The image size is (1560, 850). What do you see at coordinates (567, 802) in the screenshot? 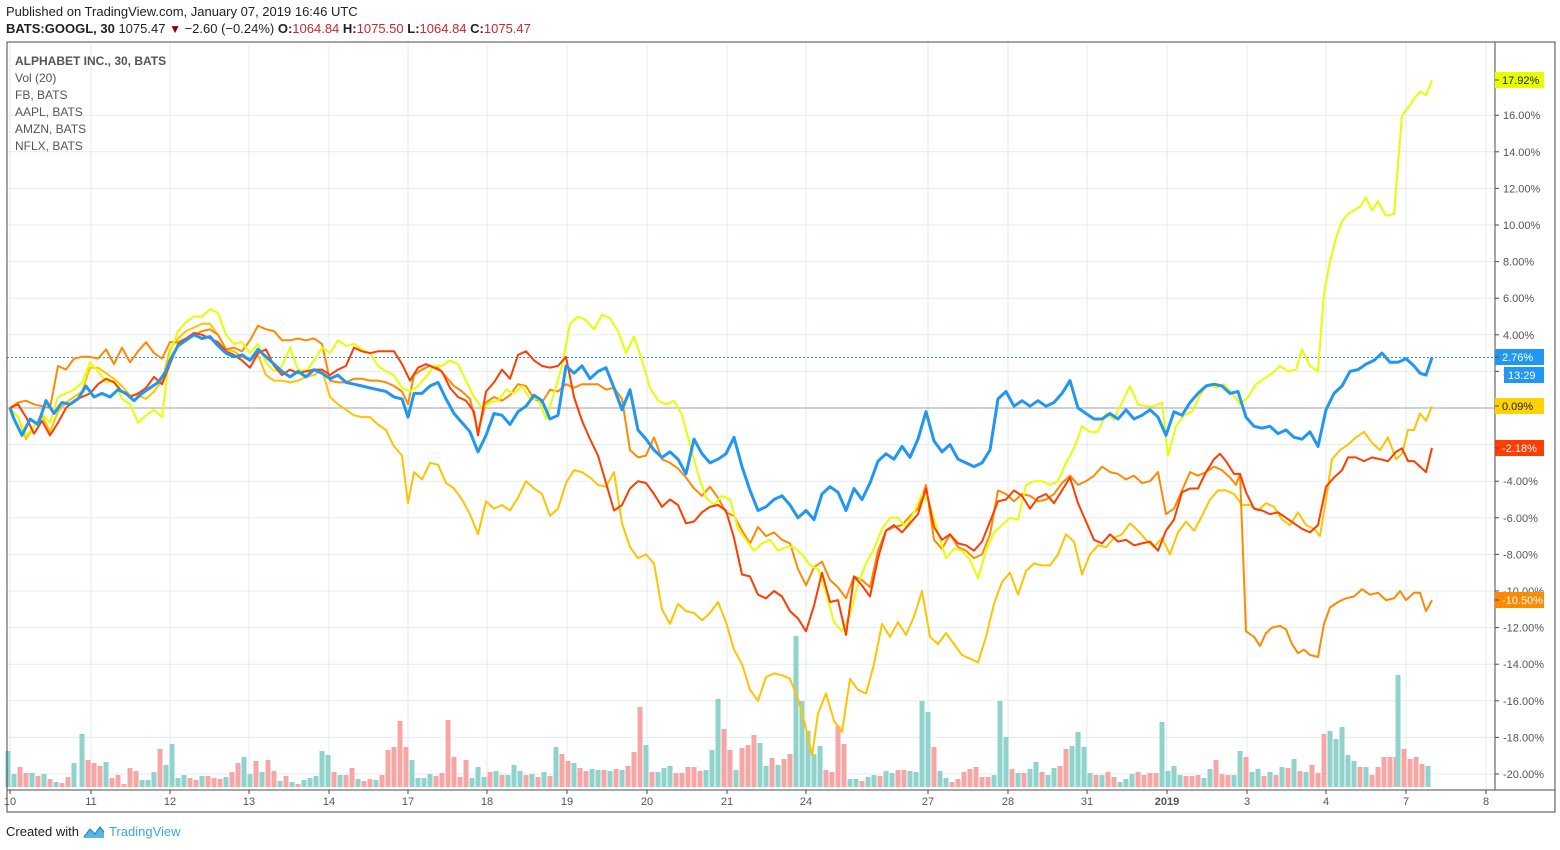
I see `svg-text: 19` at bounding box center [567, 802].